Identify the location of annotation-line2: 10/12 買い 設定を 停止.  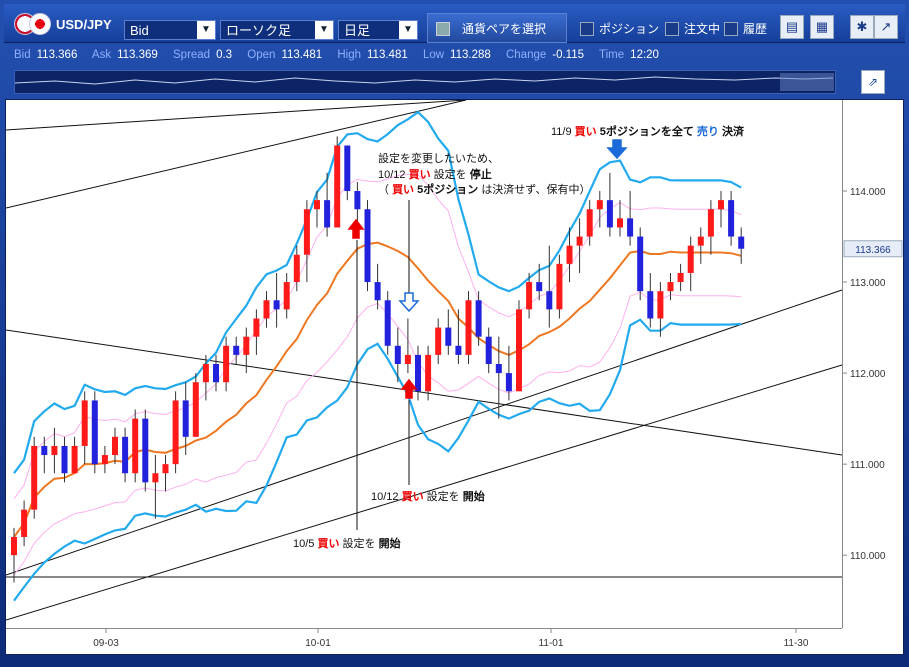
(435, 174).